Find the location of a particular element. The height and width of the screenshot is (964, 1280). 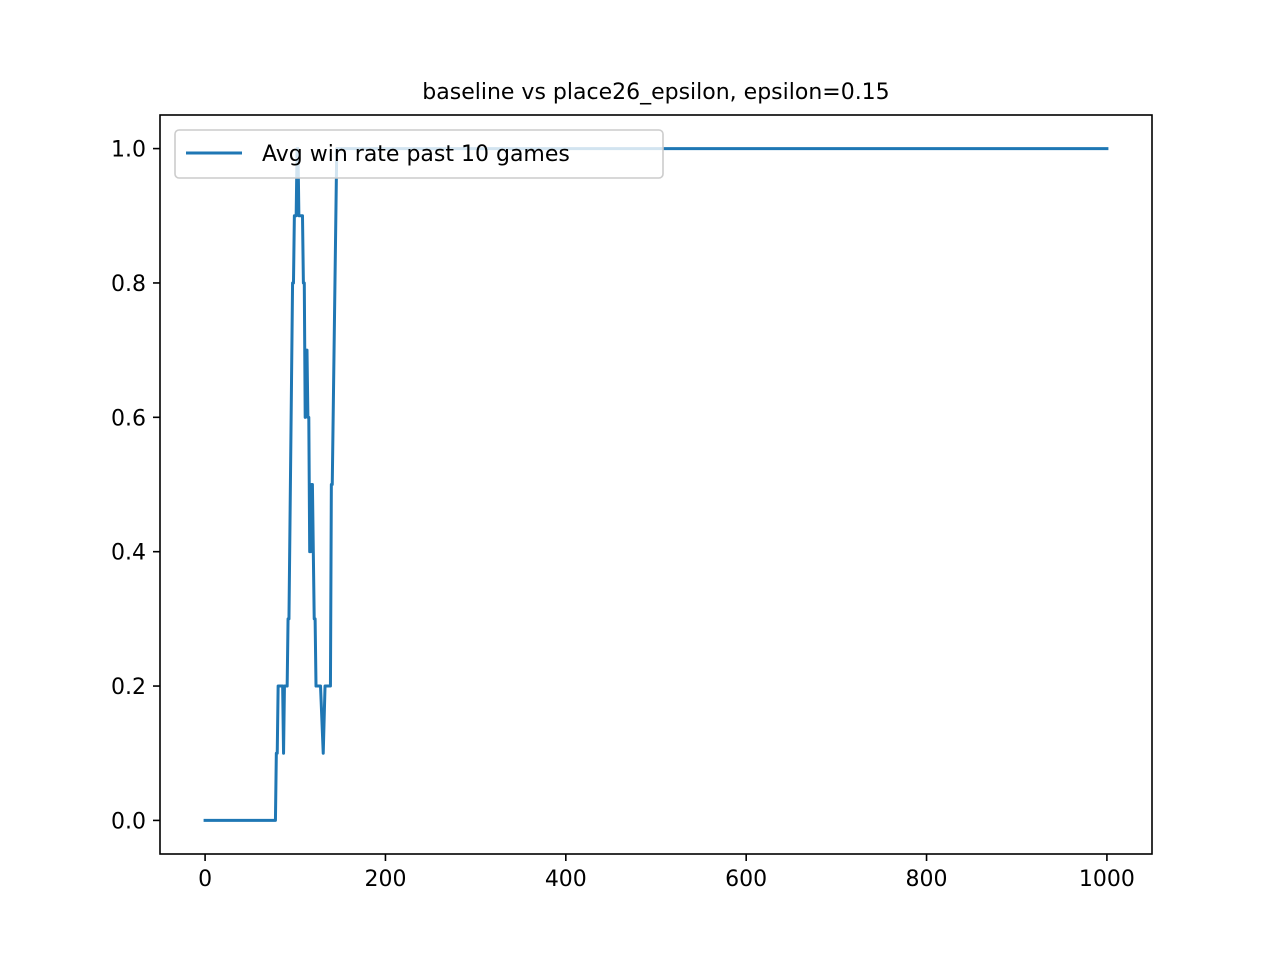

x-tick-label: 200 is located at coordinates (385, 879).